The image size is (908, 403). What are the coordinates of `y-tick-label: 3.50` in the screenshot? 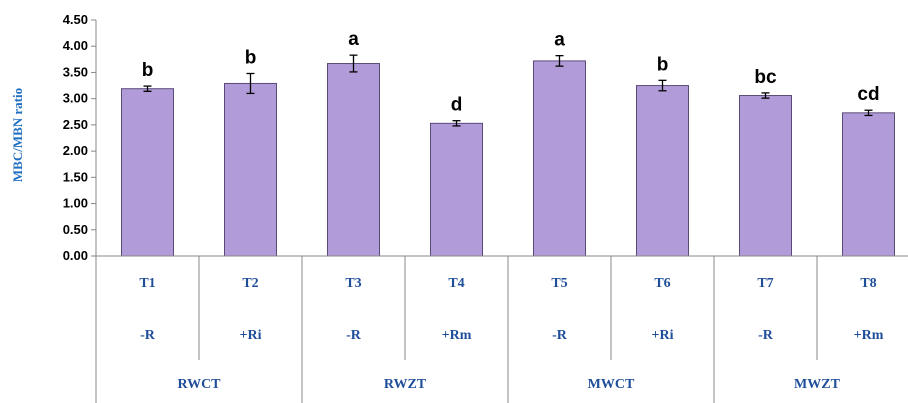 It's located at (75, 71).